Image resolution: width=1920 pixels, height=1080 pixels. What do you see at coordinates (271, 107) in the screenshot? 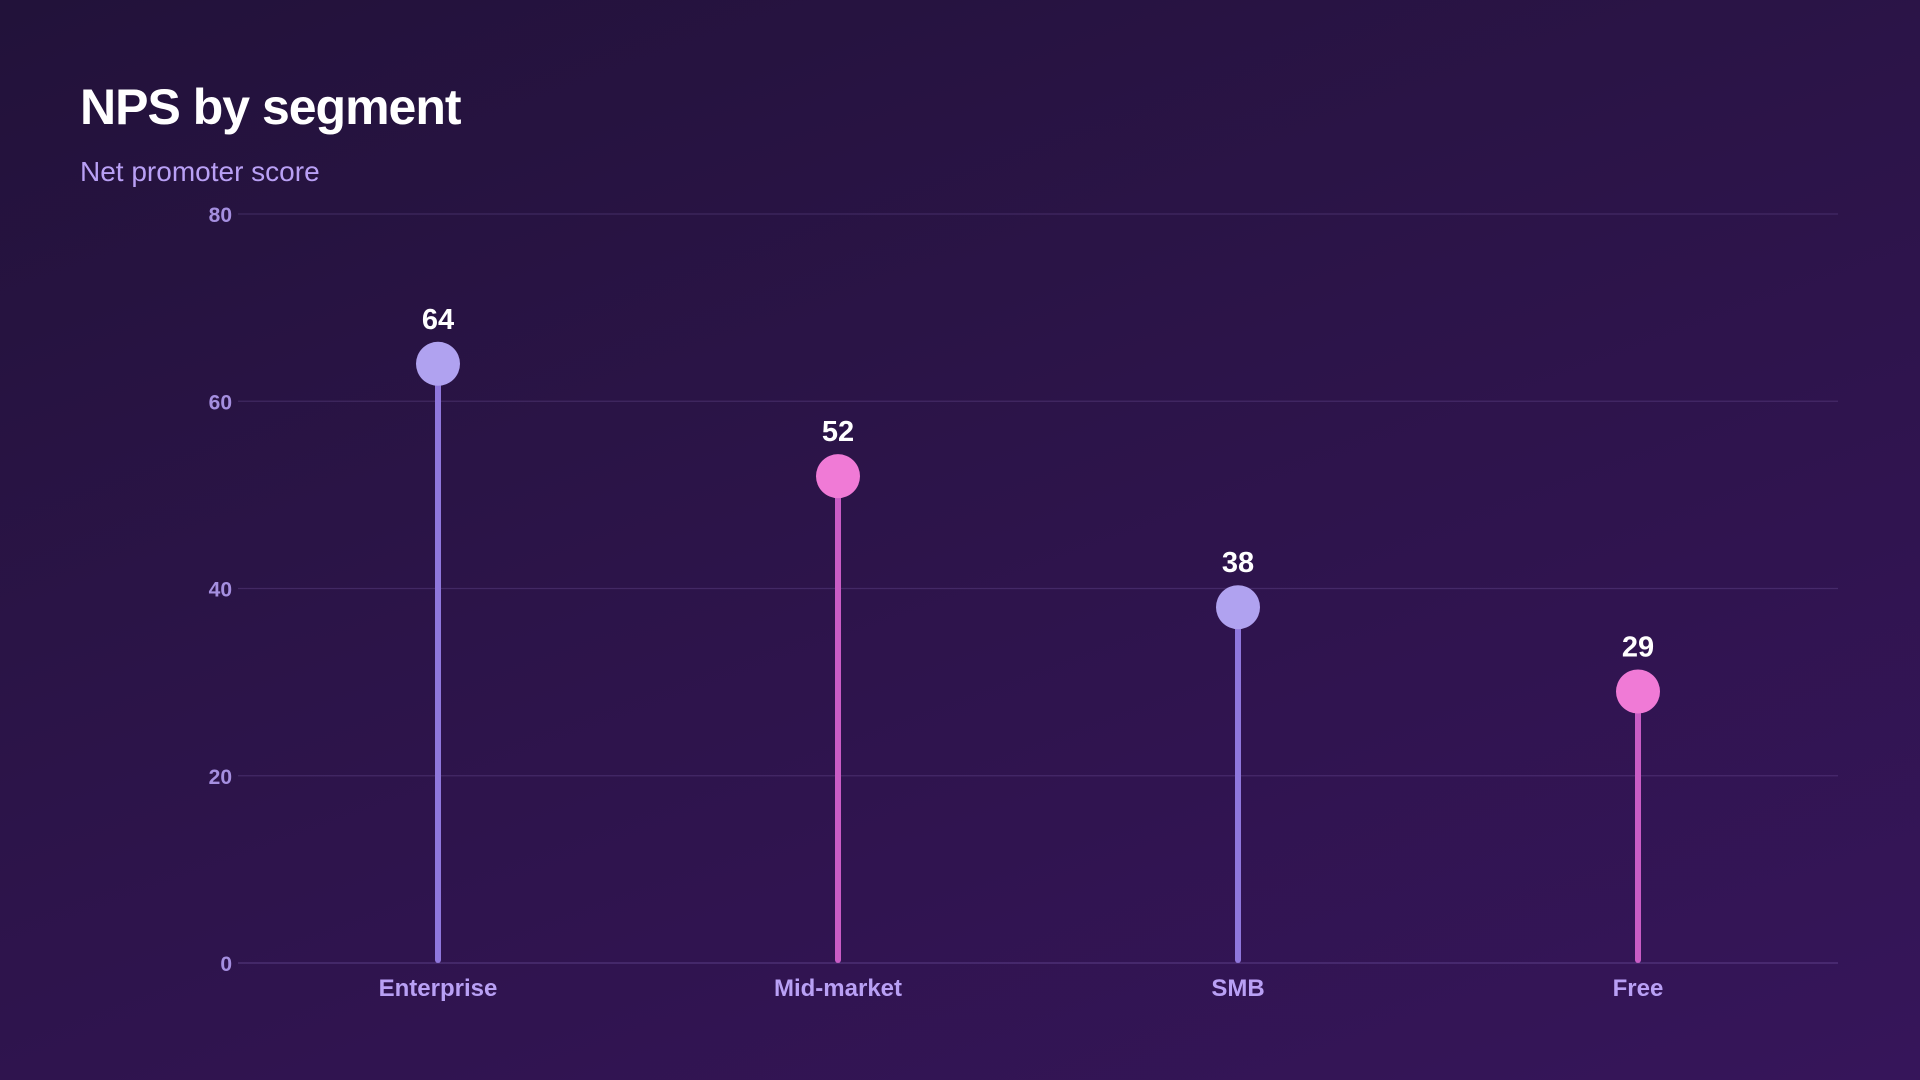
I see `chart-title: NPS by segment` at bounding box center [271, 107].